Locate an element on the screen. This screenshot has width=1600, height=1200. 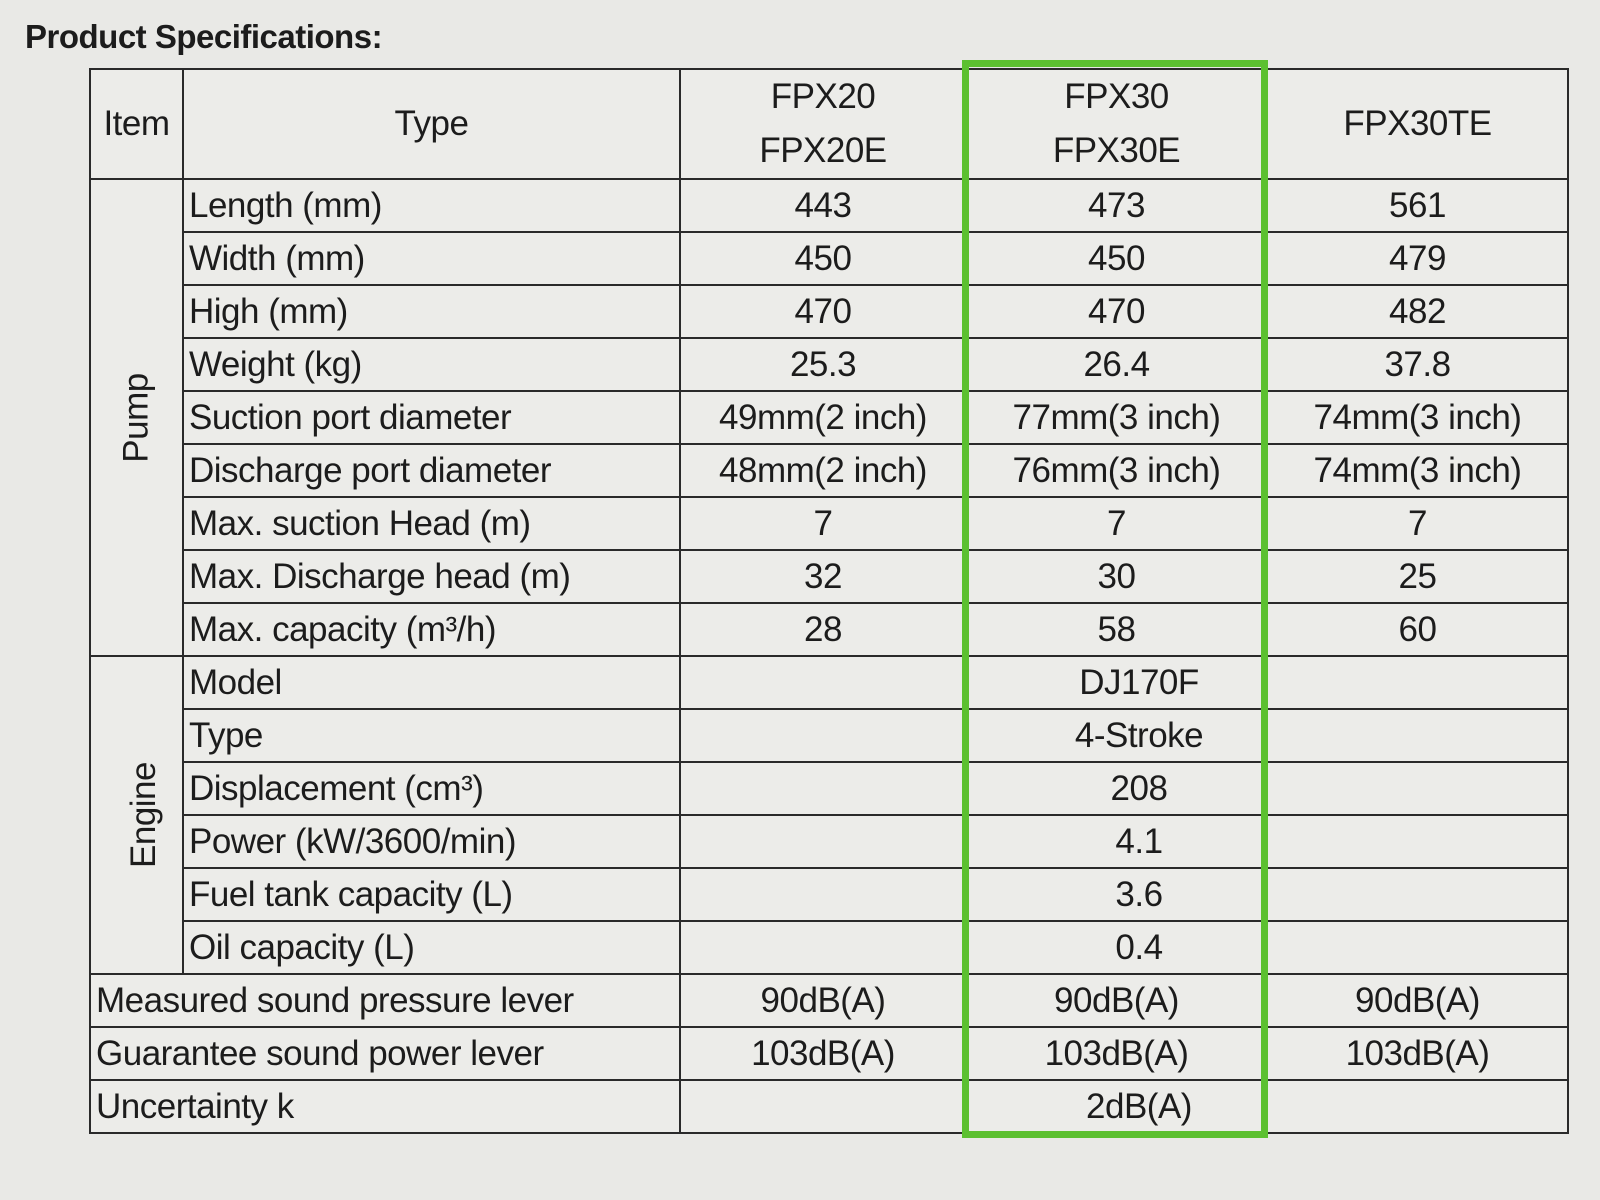
value-cell: 77mm(3 inch) is located at coordinates (1116, 417).